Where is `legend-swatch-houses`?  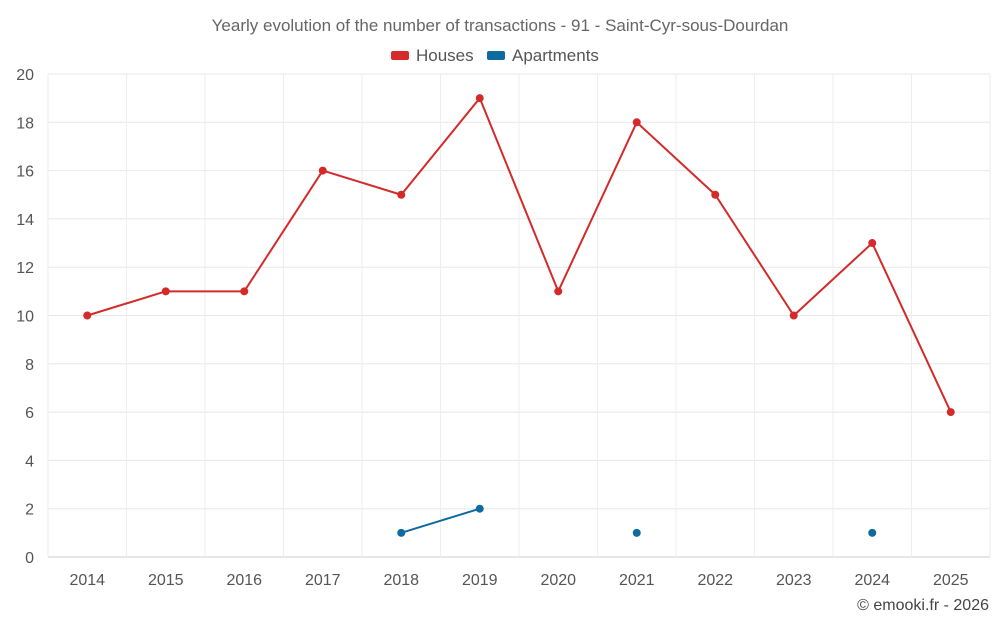
legend-swatch-houses is located at coordinates (400, 55).